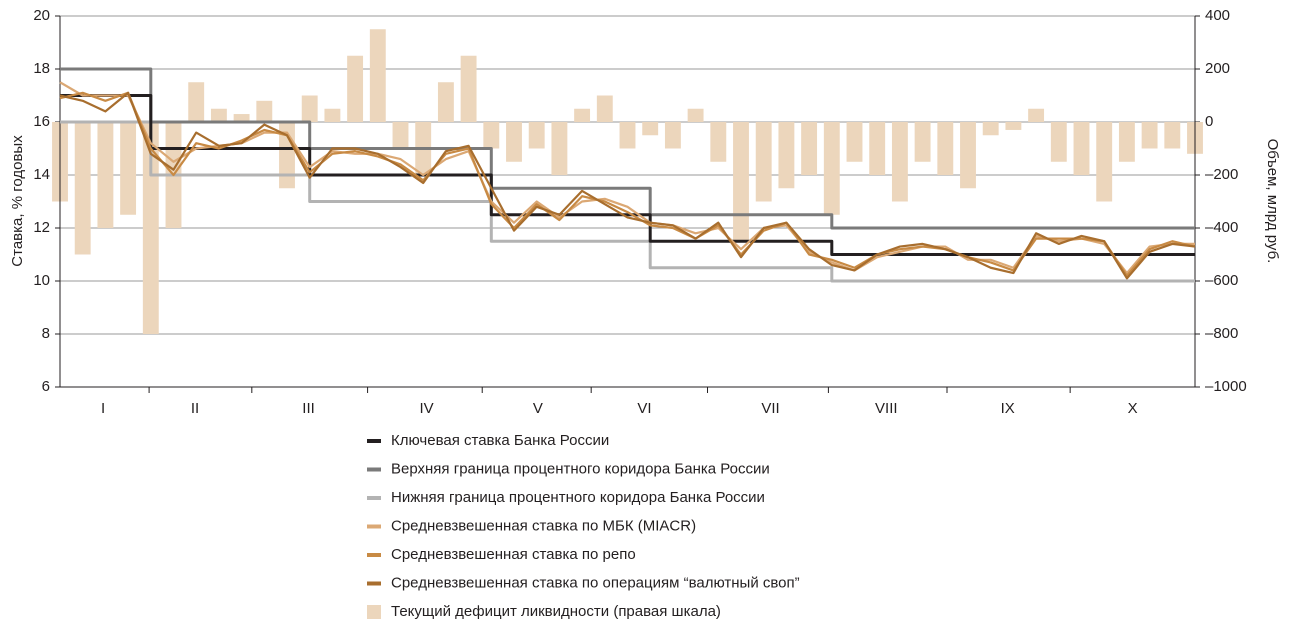  I want to click on y-tick-label: 20, so click(41, 15).